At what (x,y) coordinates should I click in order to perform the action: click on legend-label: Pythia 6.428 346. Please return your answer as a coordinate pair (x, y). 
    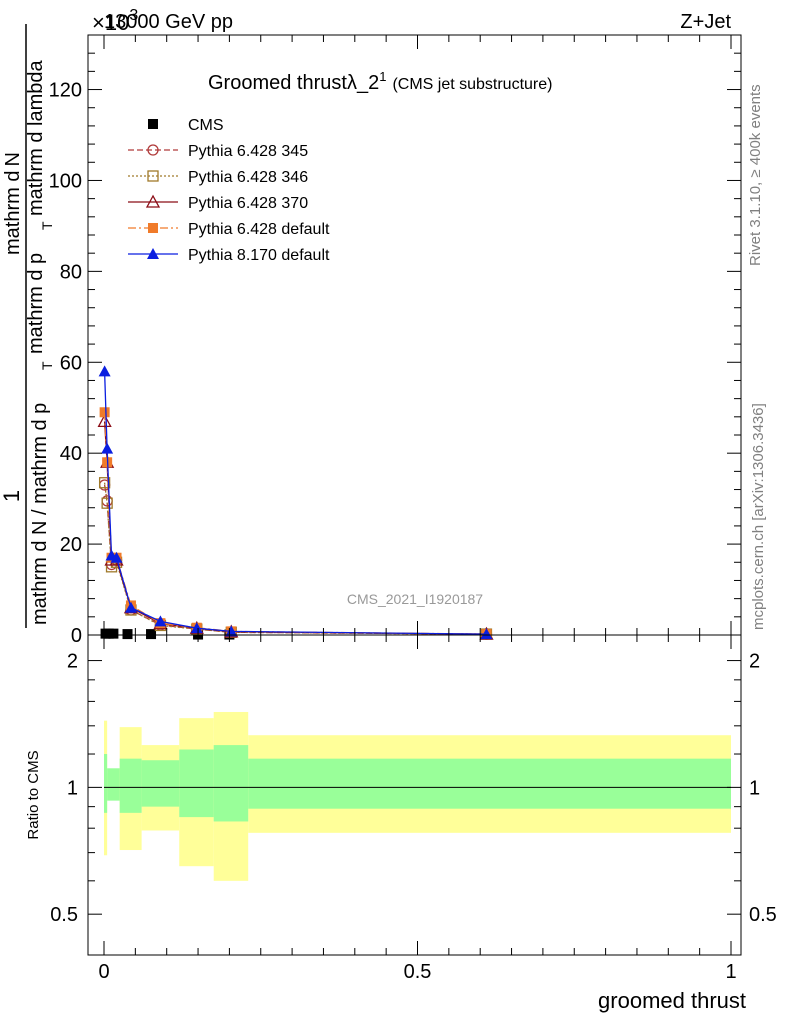
    Looking at the image, I should click on (248, 177).